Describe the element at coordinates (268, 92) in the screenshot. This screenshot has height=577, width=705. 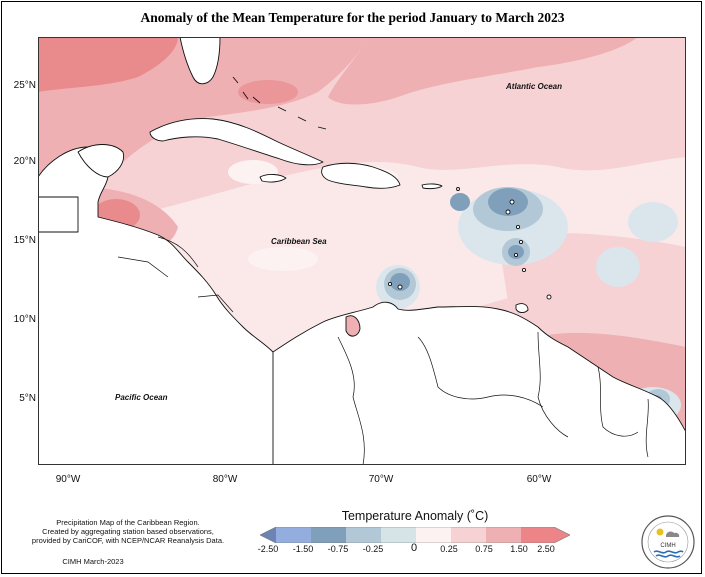
I see `anomaly-warm-zone-strong-bahamas` at that location.